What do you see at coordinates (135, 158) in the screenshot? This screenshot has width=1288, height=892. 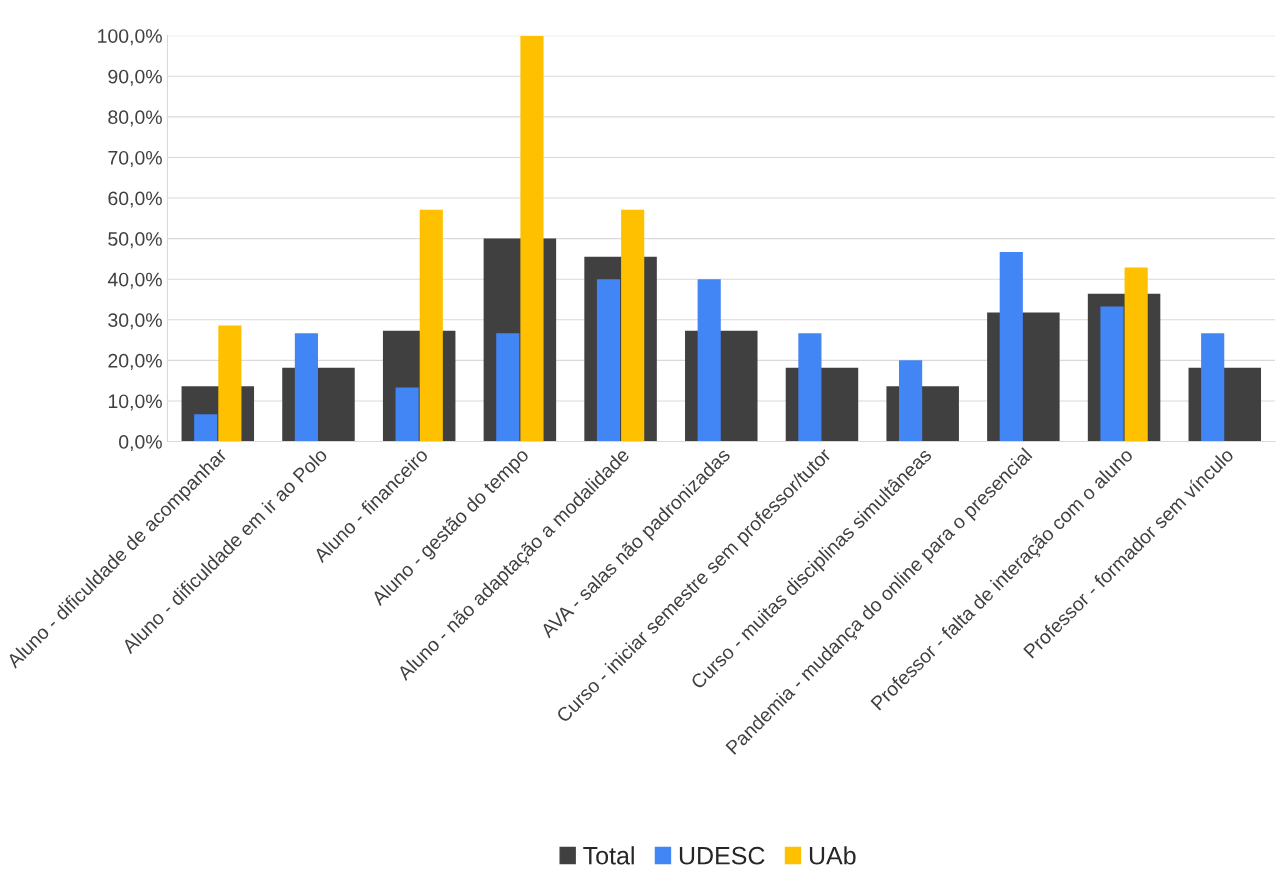 I see `y-tick-label: 70,0%` at bounding box center [135, 158].